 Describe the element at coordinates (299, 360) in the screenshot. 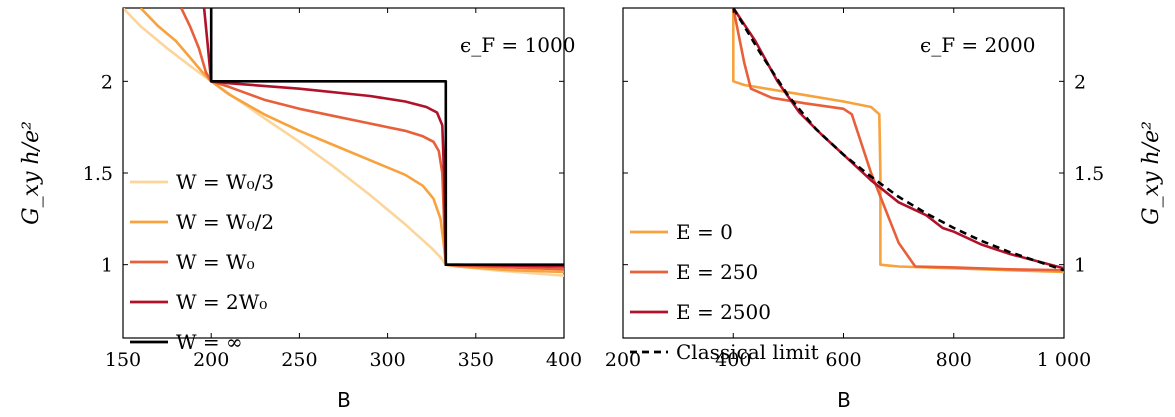

I see `left-x-tick-label-2: 250` at that location.